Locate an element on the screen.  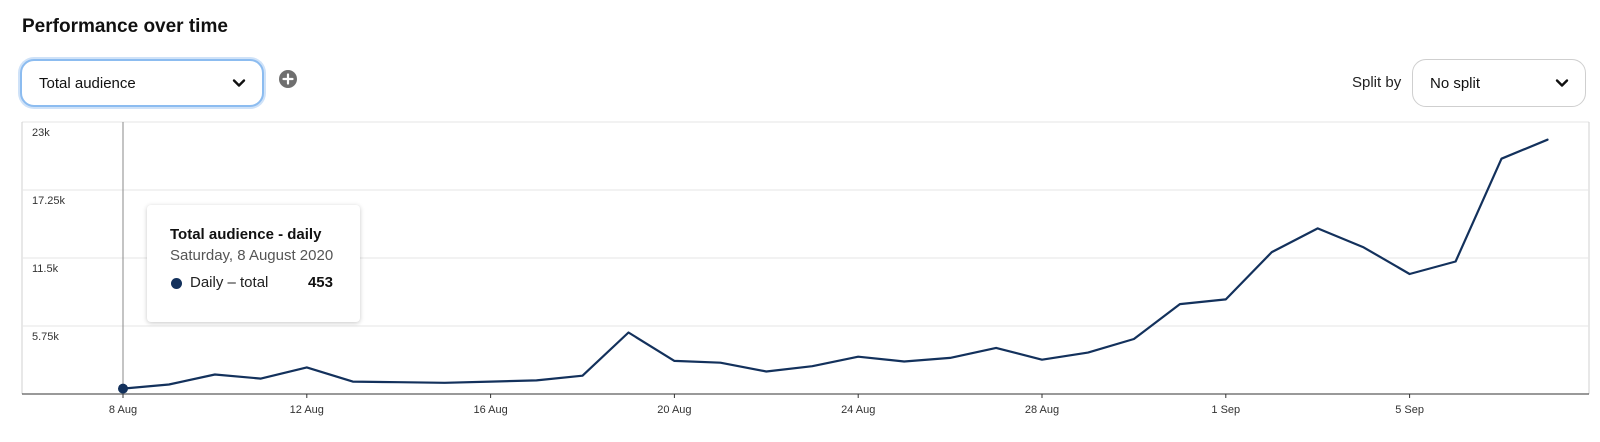
x-tick-label: 12 Aug is located at coordinates (307, 410).